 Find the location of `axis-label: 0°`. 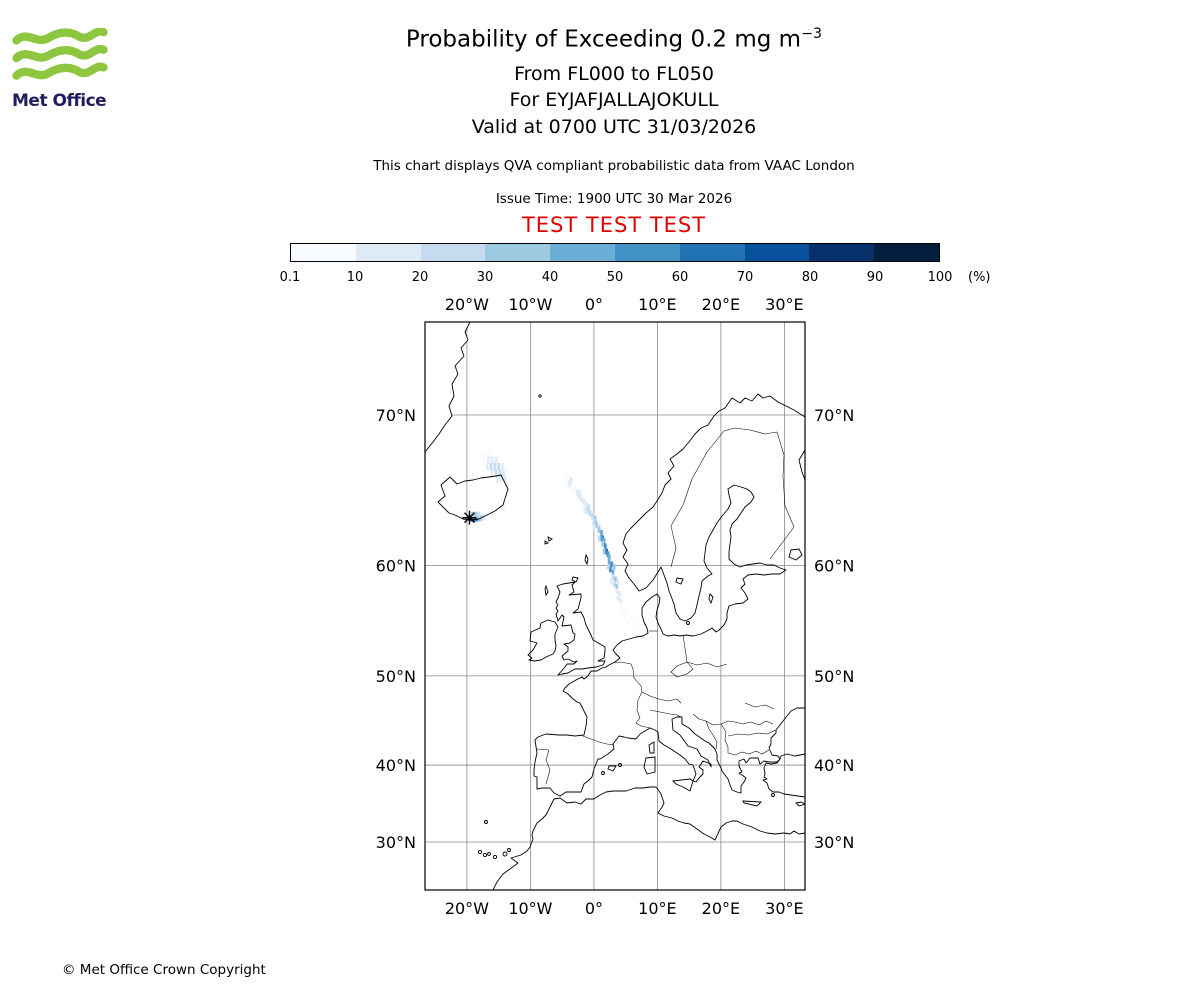

axis-label: 0° is located at coordinates (594, 908).